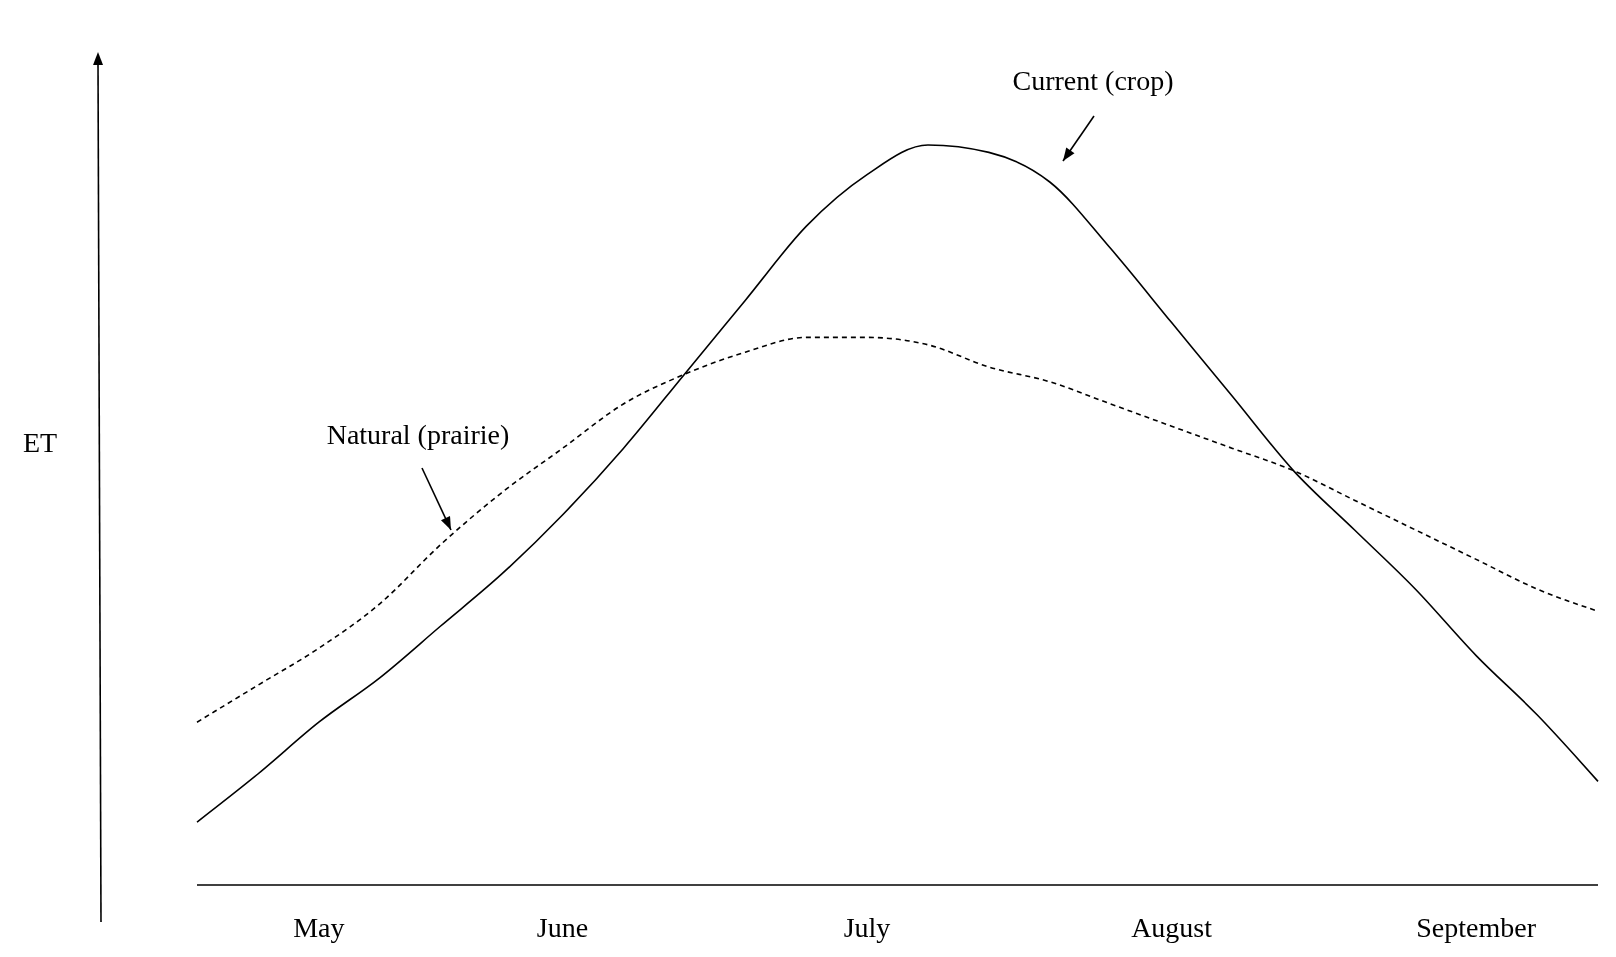 Image resolution: width=1616 pixels, height=957 pixels. Describe the element at coordinates (418, 434) in the screenshot. I see `series-label: Natural (prairie)` at that location.